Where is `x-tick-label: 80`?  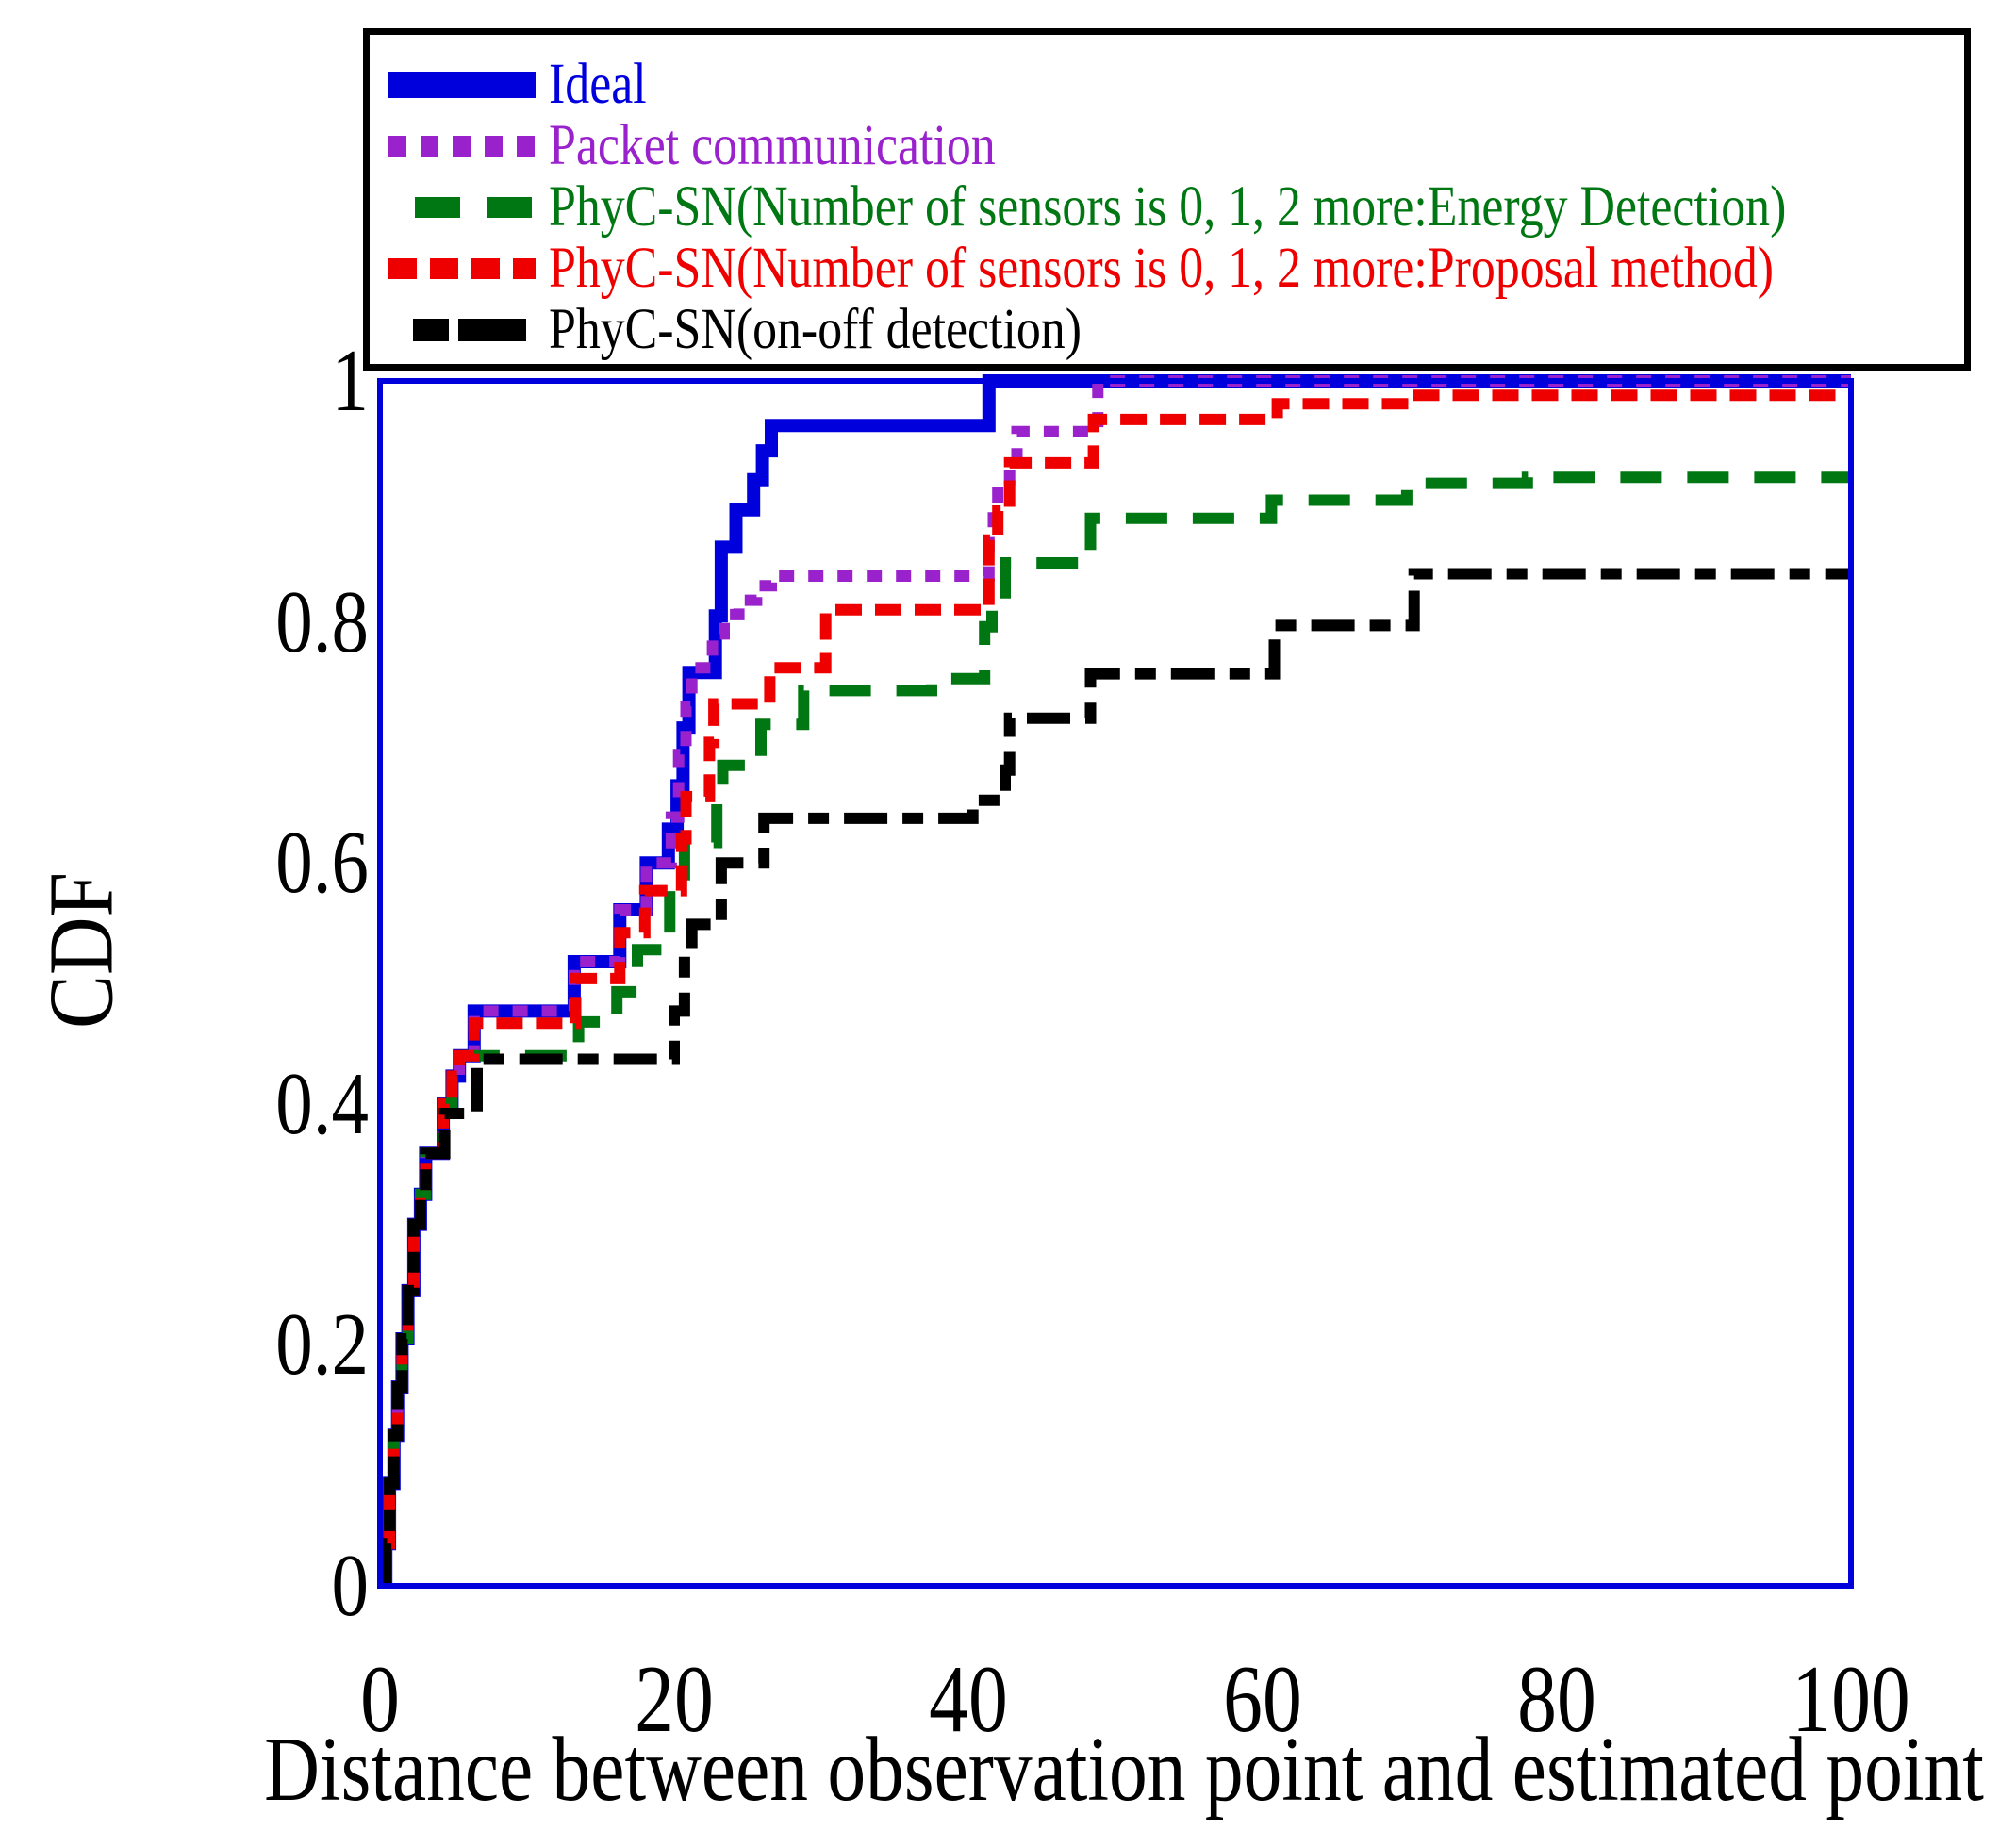
x-tick-label: 80 is located at coordinates (1556, 1699).